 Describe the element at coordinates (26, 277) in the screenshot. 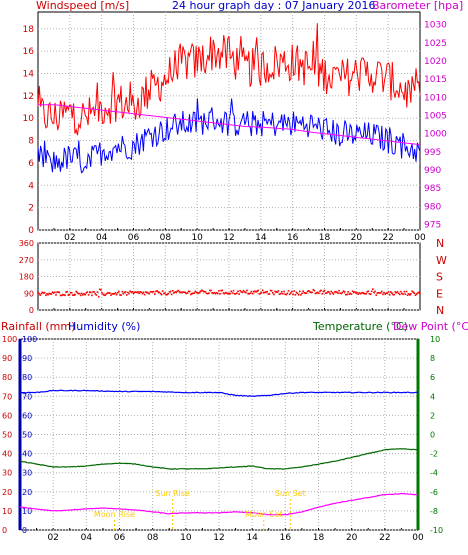

I see `dir-y-tick-label: 180` at that location.